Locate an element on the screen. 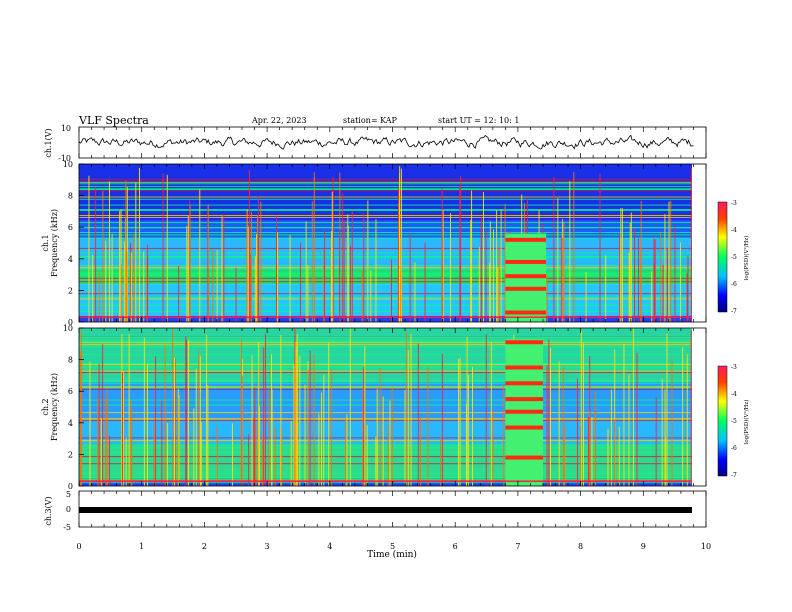 Image resolution: width=792 pixels, height=612 pixels. ch1-colorbar-label: log(PSD)(V²/Hz) is located at coordinates (746, 258).